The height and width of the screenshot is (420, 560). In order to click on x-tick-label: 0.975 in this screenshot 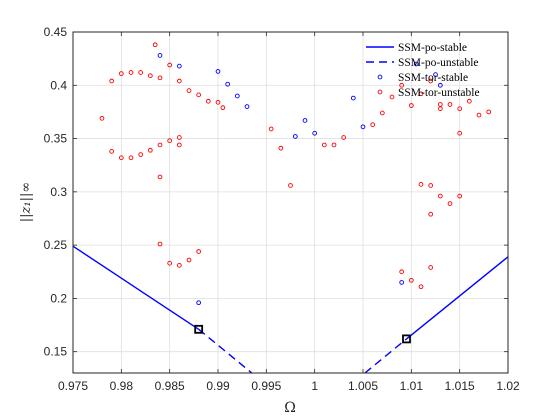, I will do `click(73, 386)`.